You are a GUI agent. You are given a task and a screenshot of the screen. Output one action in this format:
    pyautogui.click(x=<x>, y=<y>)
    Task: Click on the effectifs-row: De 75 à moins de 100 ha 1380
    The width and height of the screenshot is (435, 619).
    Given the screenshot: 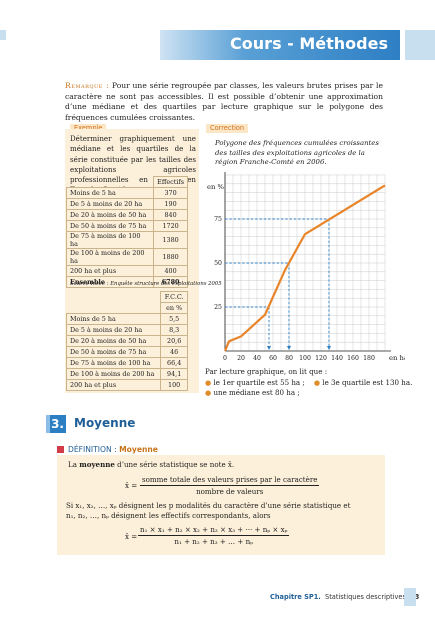 What is the action you would take?
    pyautogui.click(x=126, y=240)
    